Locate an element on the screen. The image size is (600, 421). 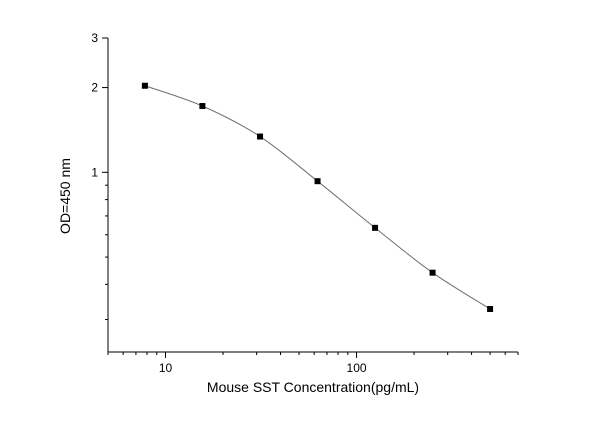
x-tick-label: 10 is located at coordinates (166, 368).